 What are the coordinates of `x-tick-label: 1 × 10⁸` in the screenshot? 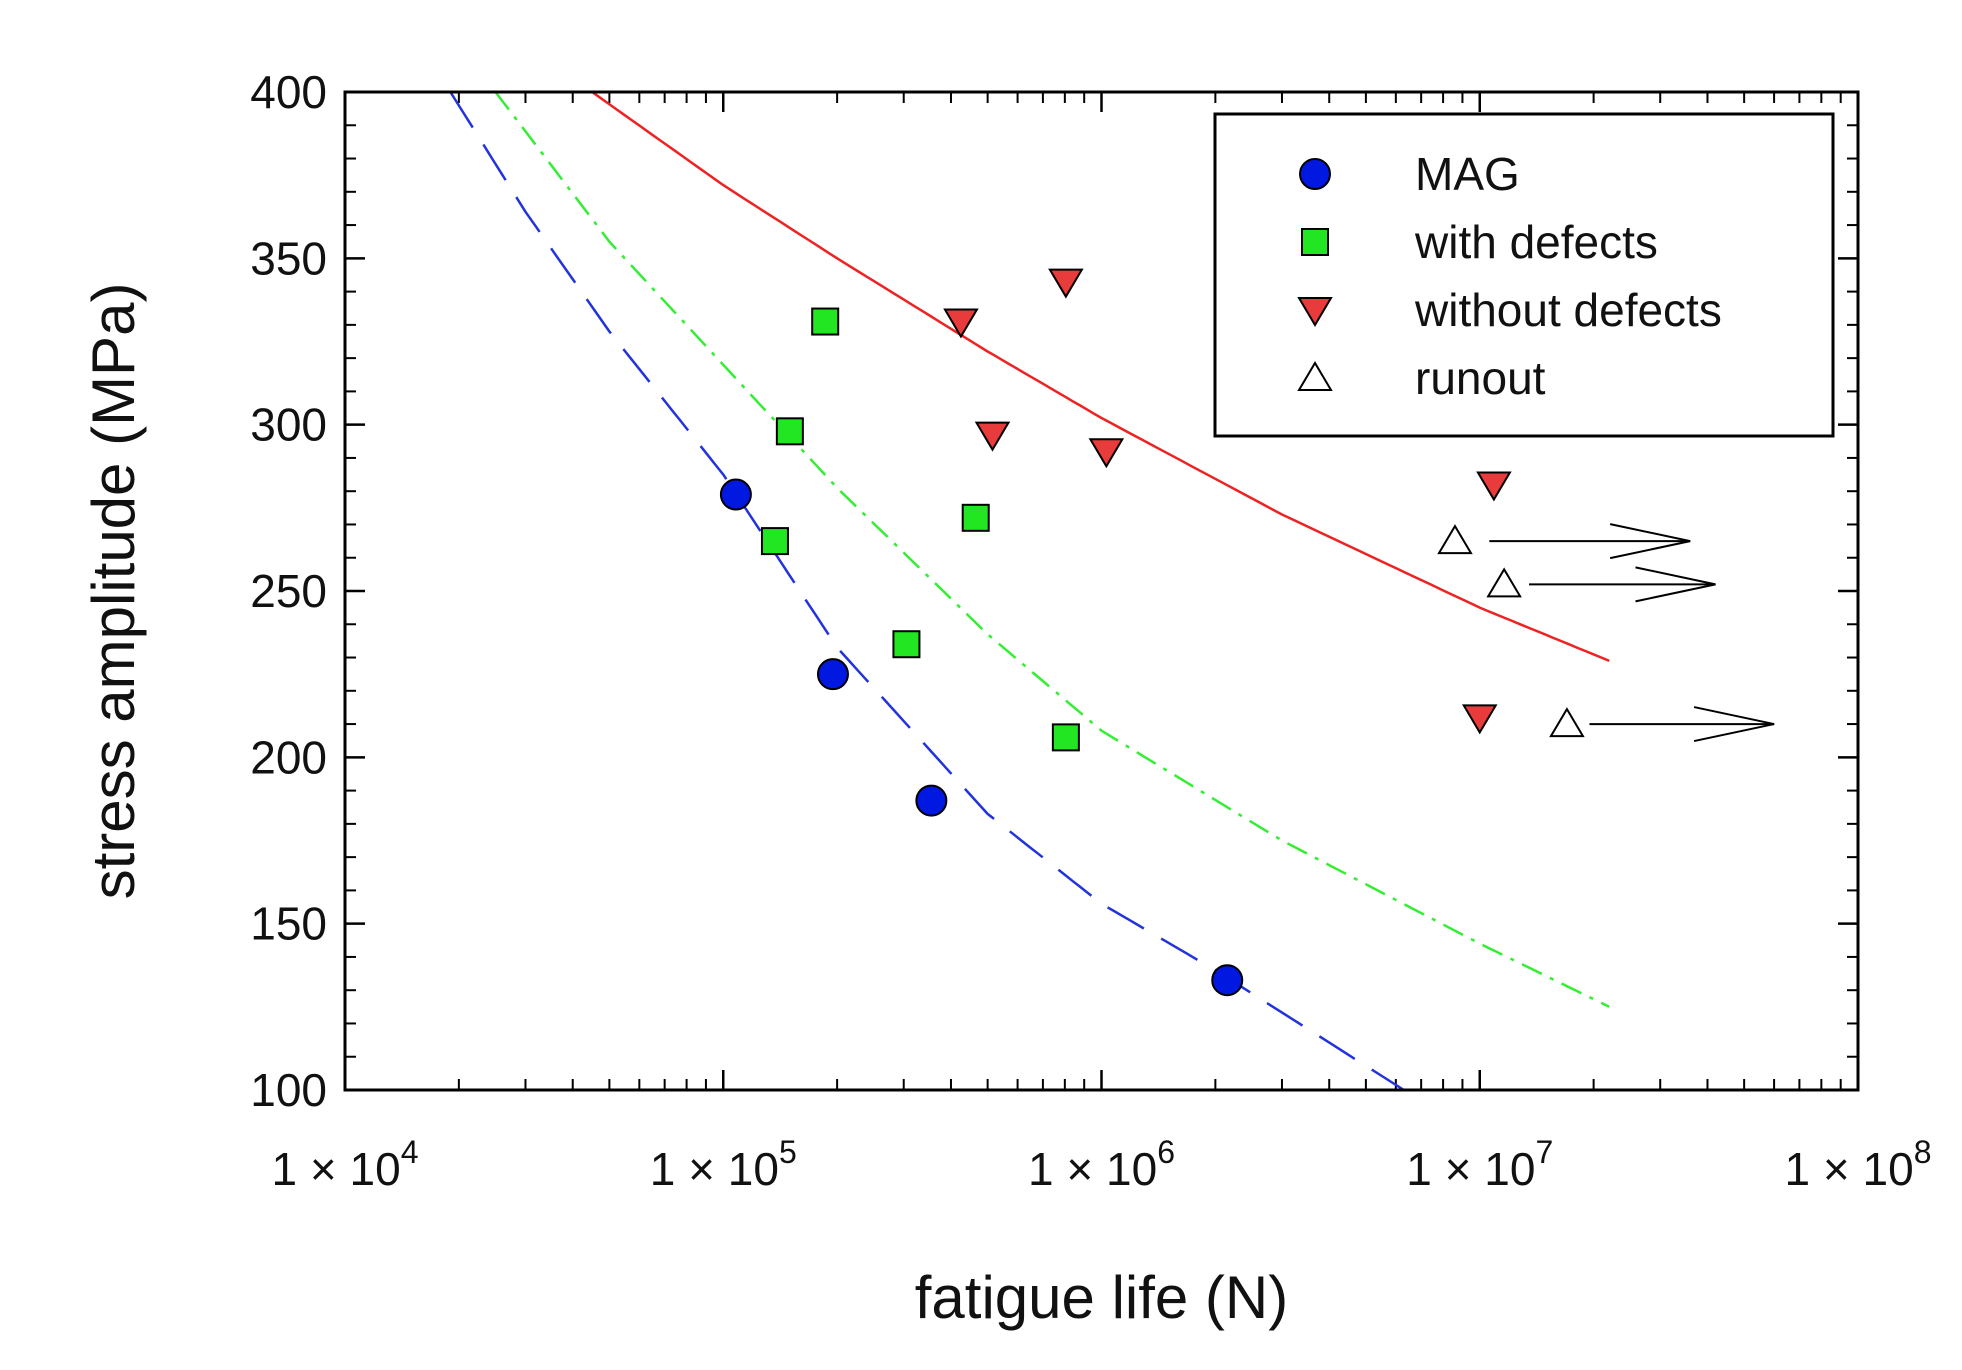 It's located at (1858, 1164).